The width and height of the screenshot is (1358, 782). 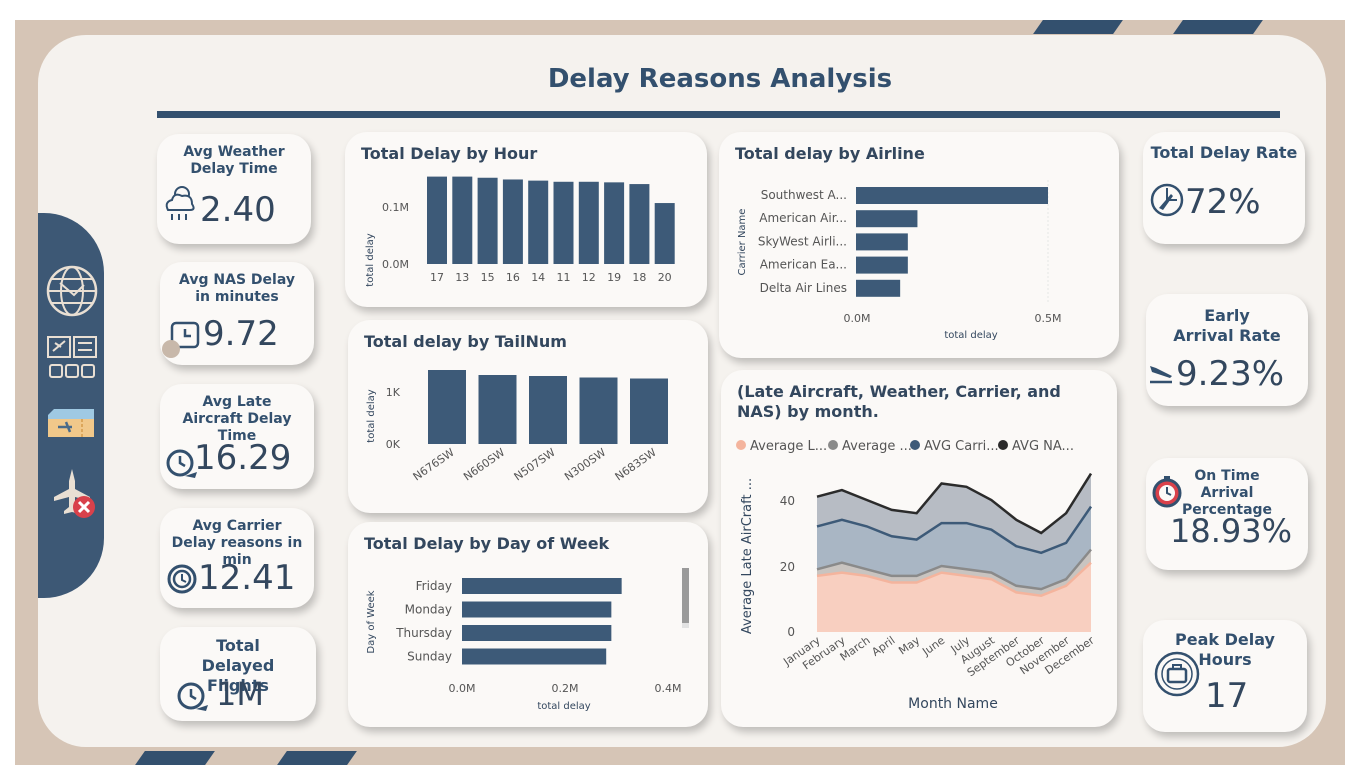 I want to click on x-tick-label: 13, so click(x=462, y=277).